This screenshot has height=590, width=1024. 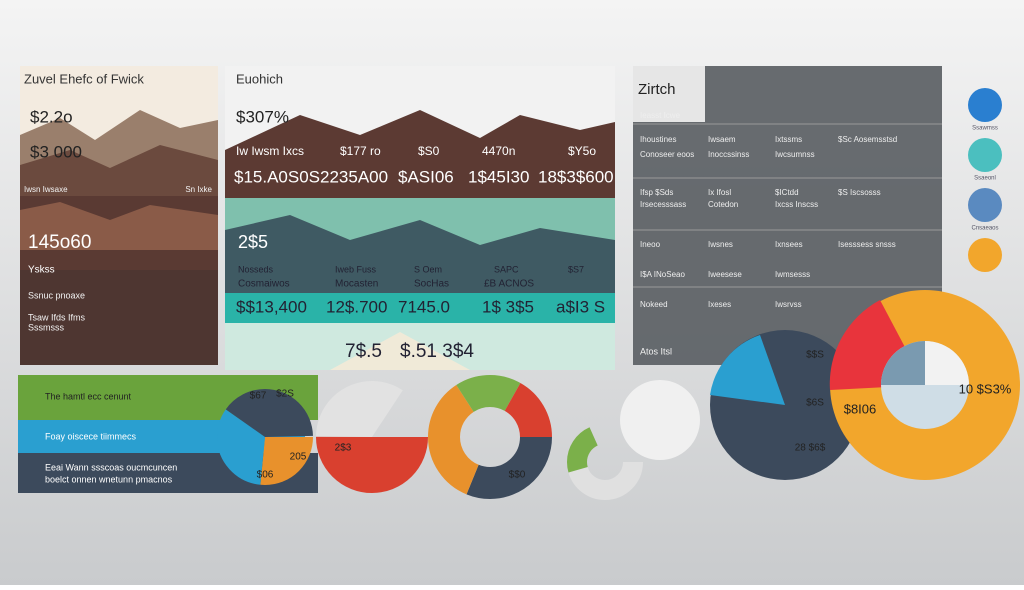 What do you see at coordinates (91, 436) in the screenshot?
I see `label: Foay oiscece tiimmecs` at bounding box center [91, 436].